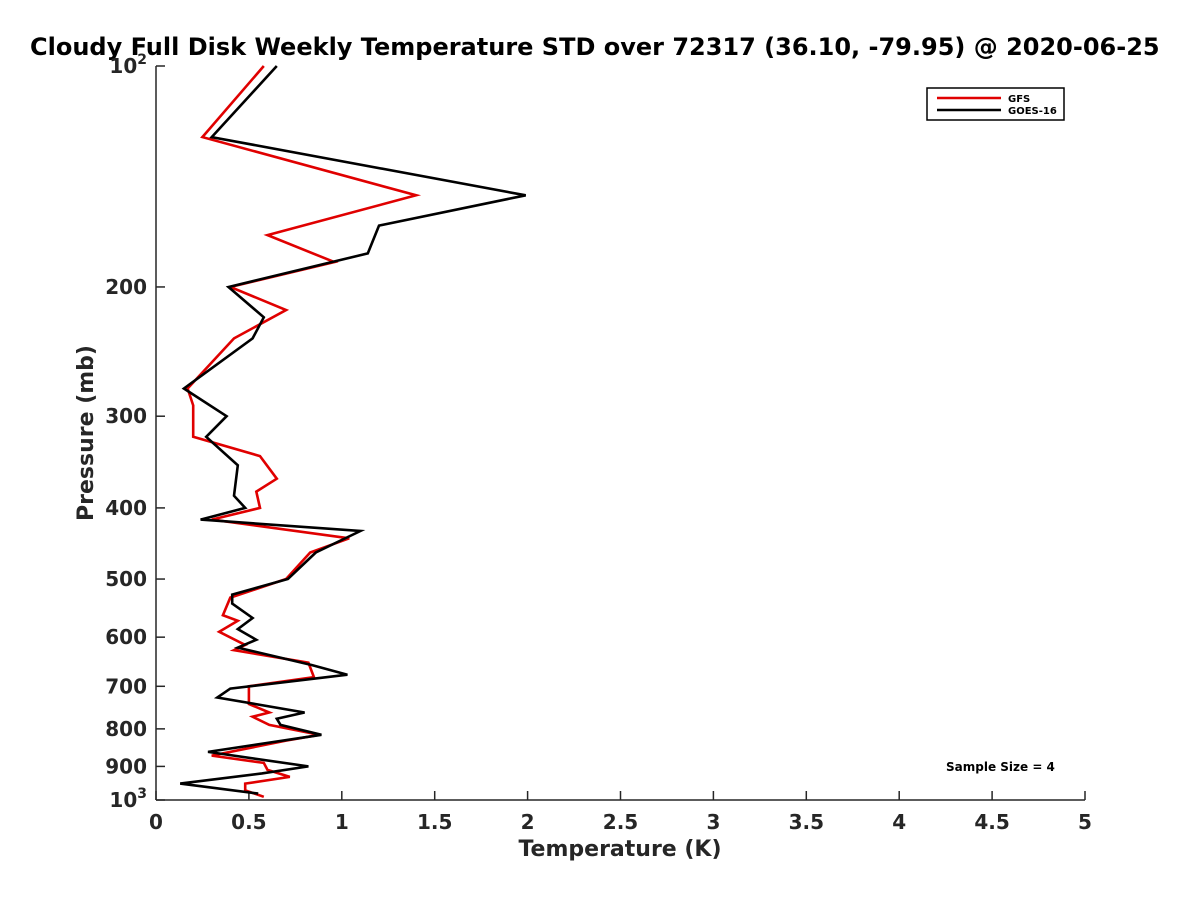  What do you see at coordinates (1000, 767) in the screenshot?
I see `sample-size-annotation: Sample Size = 4` at bounding box center [1000, 767].